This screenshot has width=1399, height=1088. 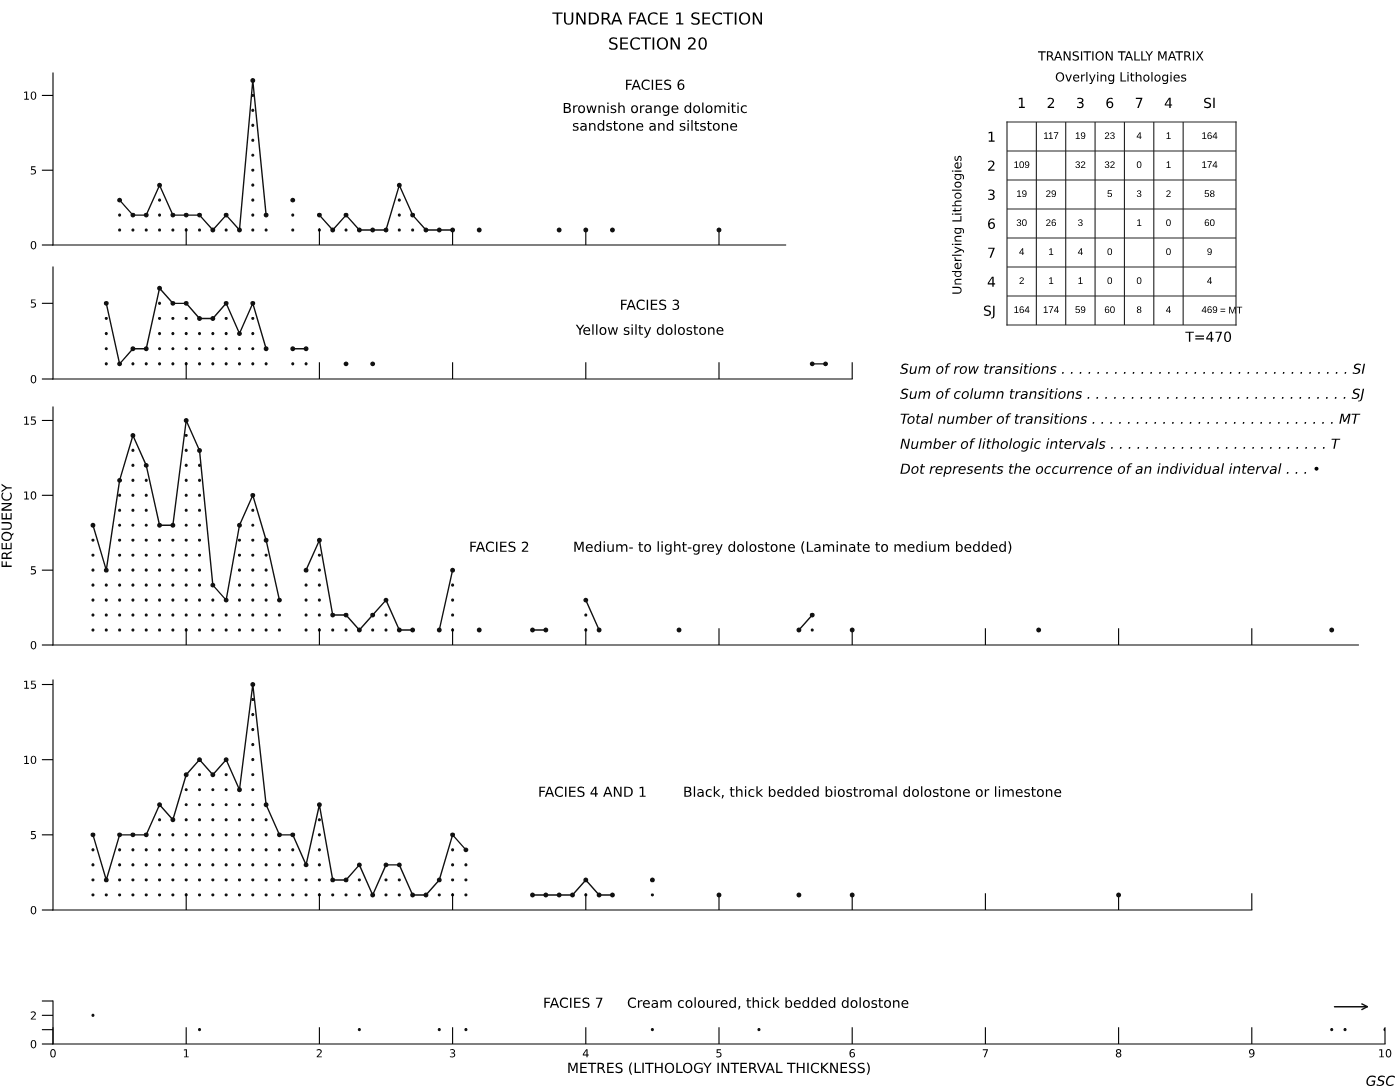 What do you see at coordinates (768, 1003) in the screenshot?
I see `annotation: Cream coloured, thick bedded dolostone` at bounding box center [768, 1003].